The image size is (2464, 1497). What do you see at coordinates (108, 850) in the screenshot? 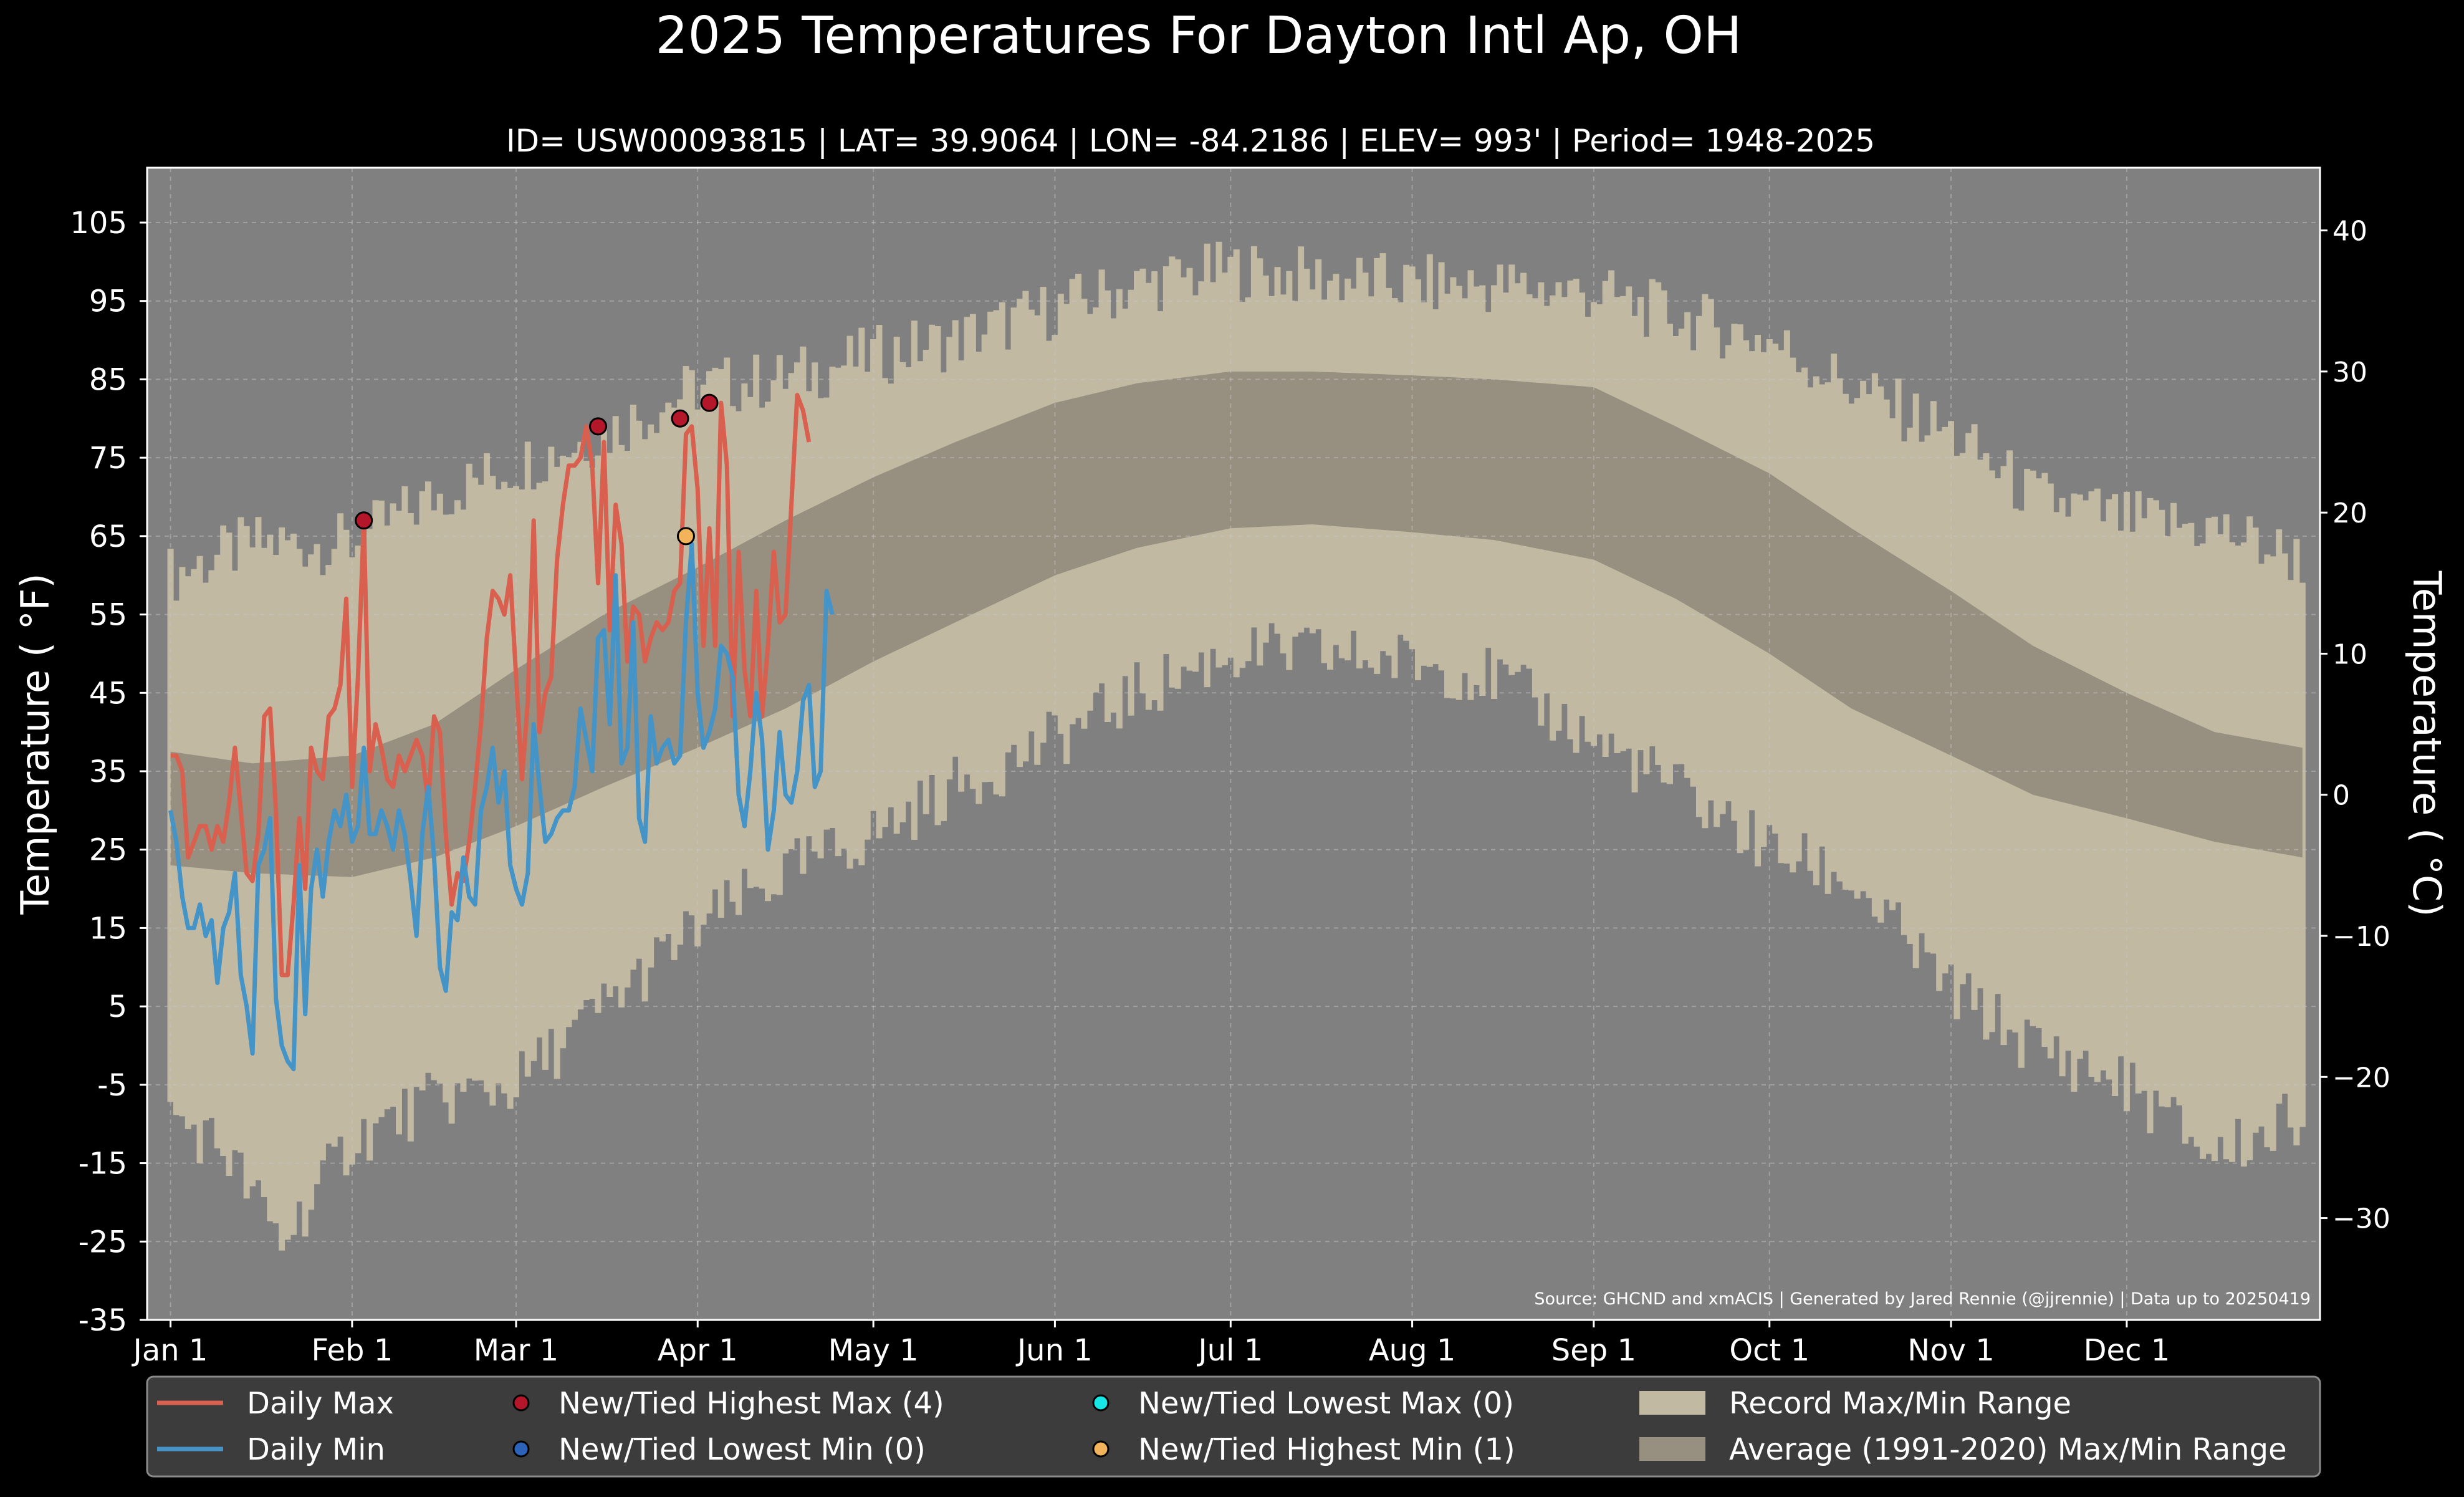
I see `y-tick-label: 25` at bounding box center [108, 850].